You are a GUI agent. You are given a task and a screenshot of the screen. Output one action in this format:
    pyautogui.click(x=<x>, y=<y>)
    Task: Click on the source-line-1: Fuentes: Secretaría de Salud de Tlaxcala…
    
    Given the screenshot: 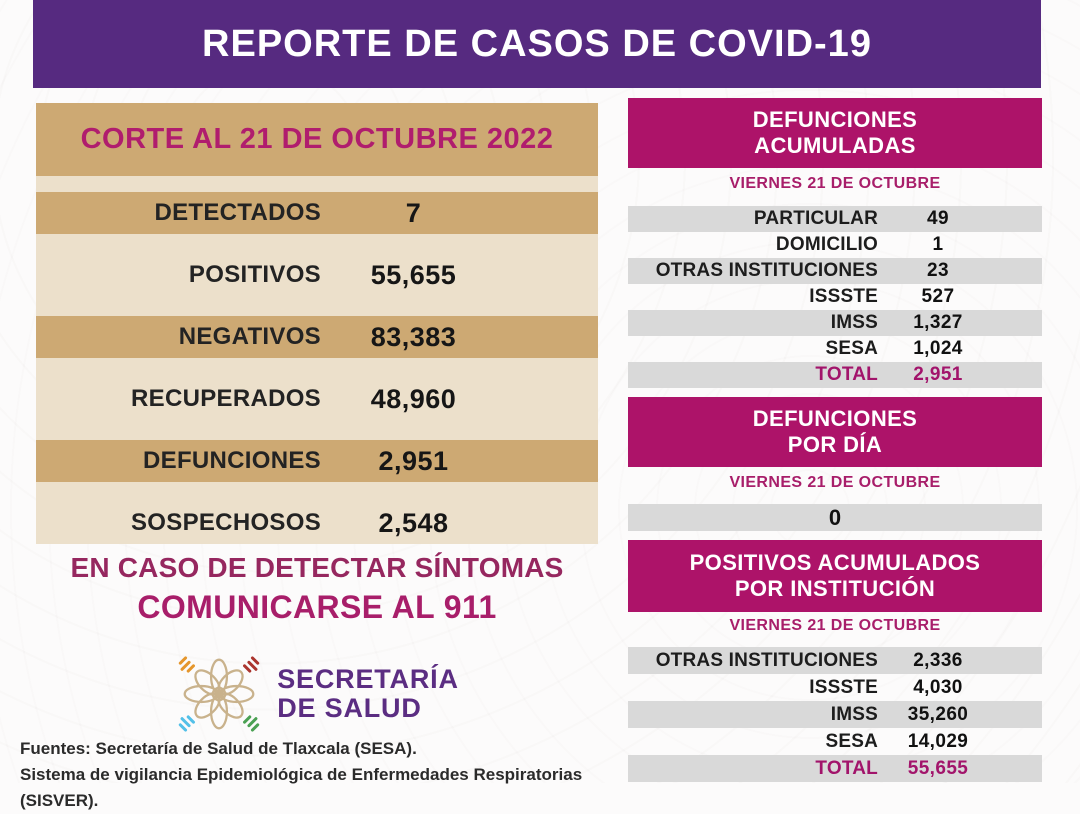 What is the action you would take?
    pyautogui.click(x=218, y=748)
    